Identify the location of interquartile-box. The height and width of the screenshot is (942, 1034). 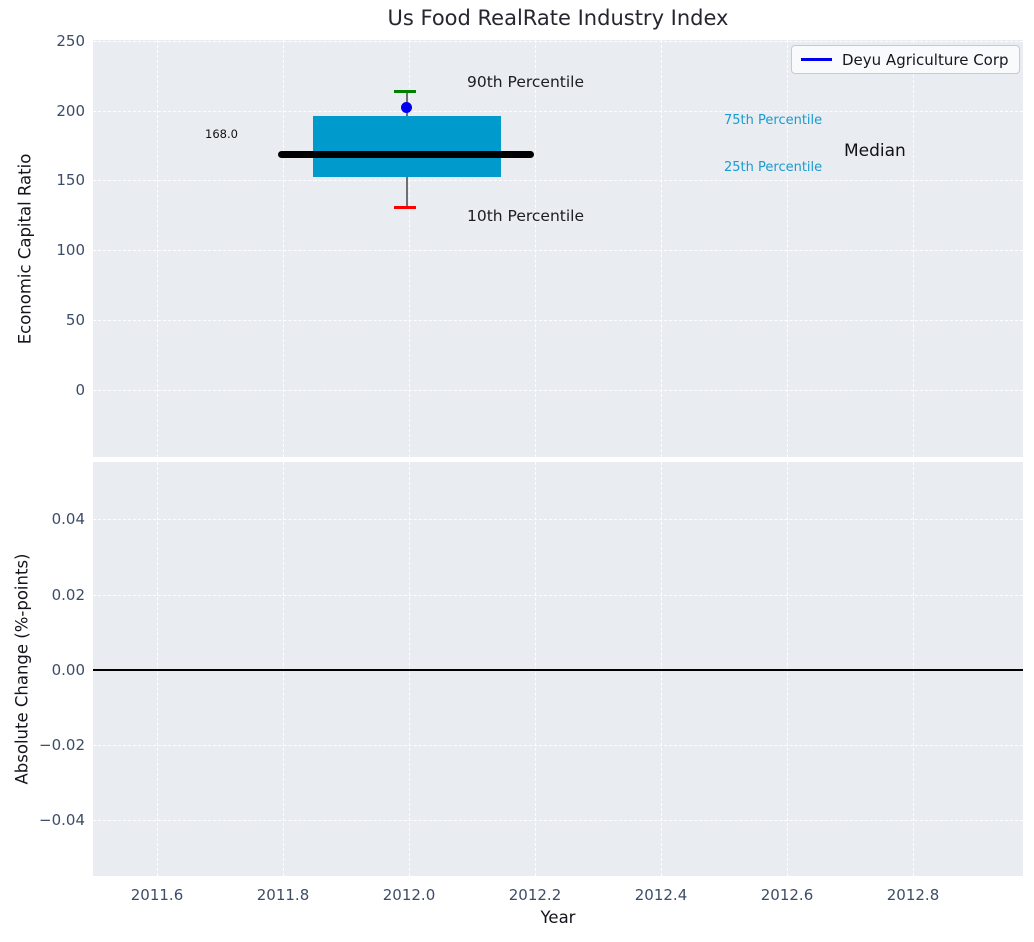
(407, 146).